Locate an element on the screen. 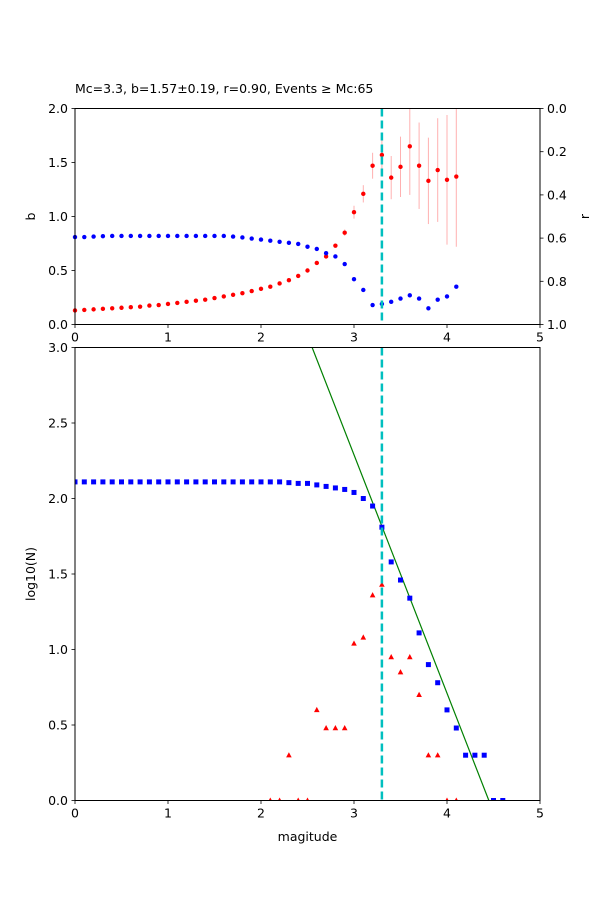 Image resolution: width=600 pixels, height=900 pixels. top-y-axis-ticks: 0.0 0.5 1.0 1.5 2.0 is located at coordinates (61, 216).